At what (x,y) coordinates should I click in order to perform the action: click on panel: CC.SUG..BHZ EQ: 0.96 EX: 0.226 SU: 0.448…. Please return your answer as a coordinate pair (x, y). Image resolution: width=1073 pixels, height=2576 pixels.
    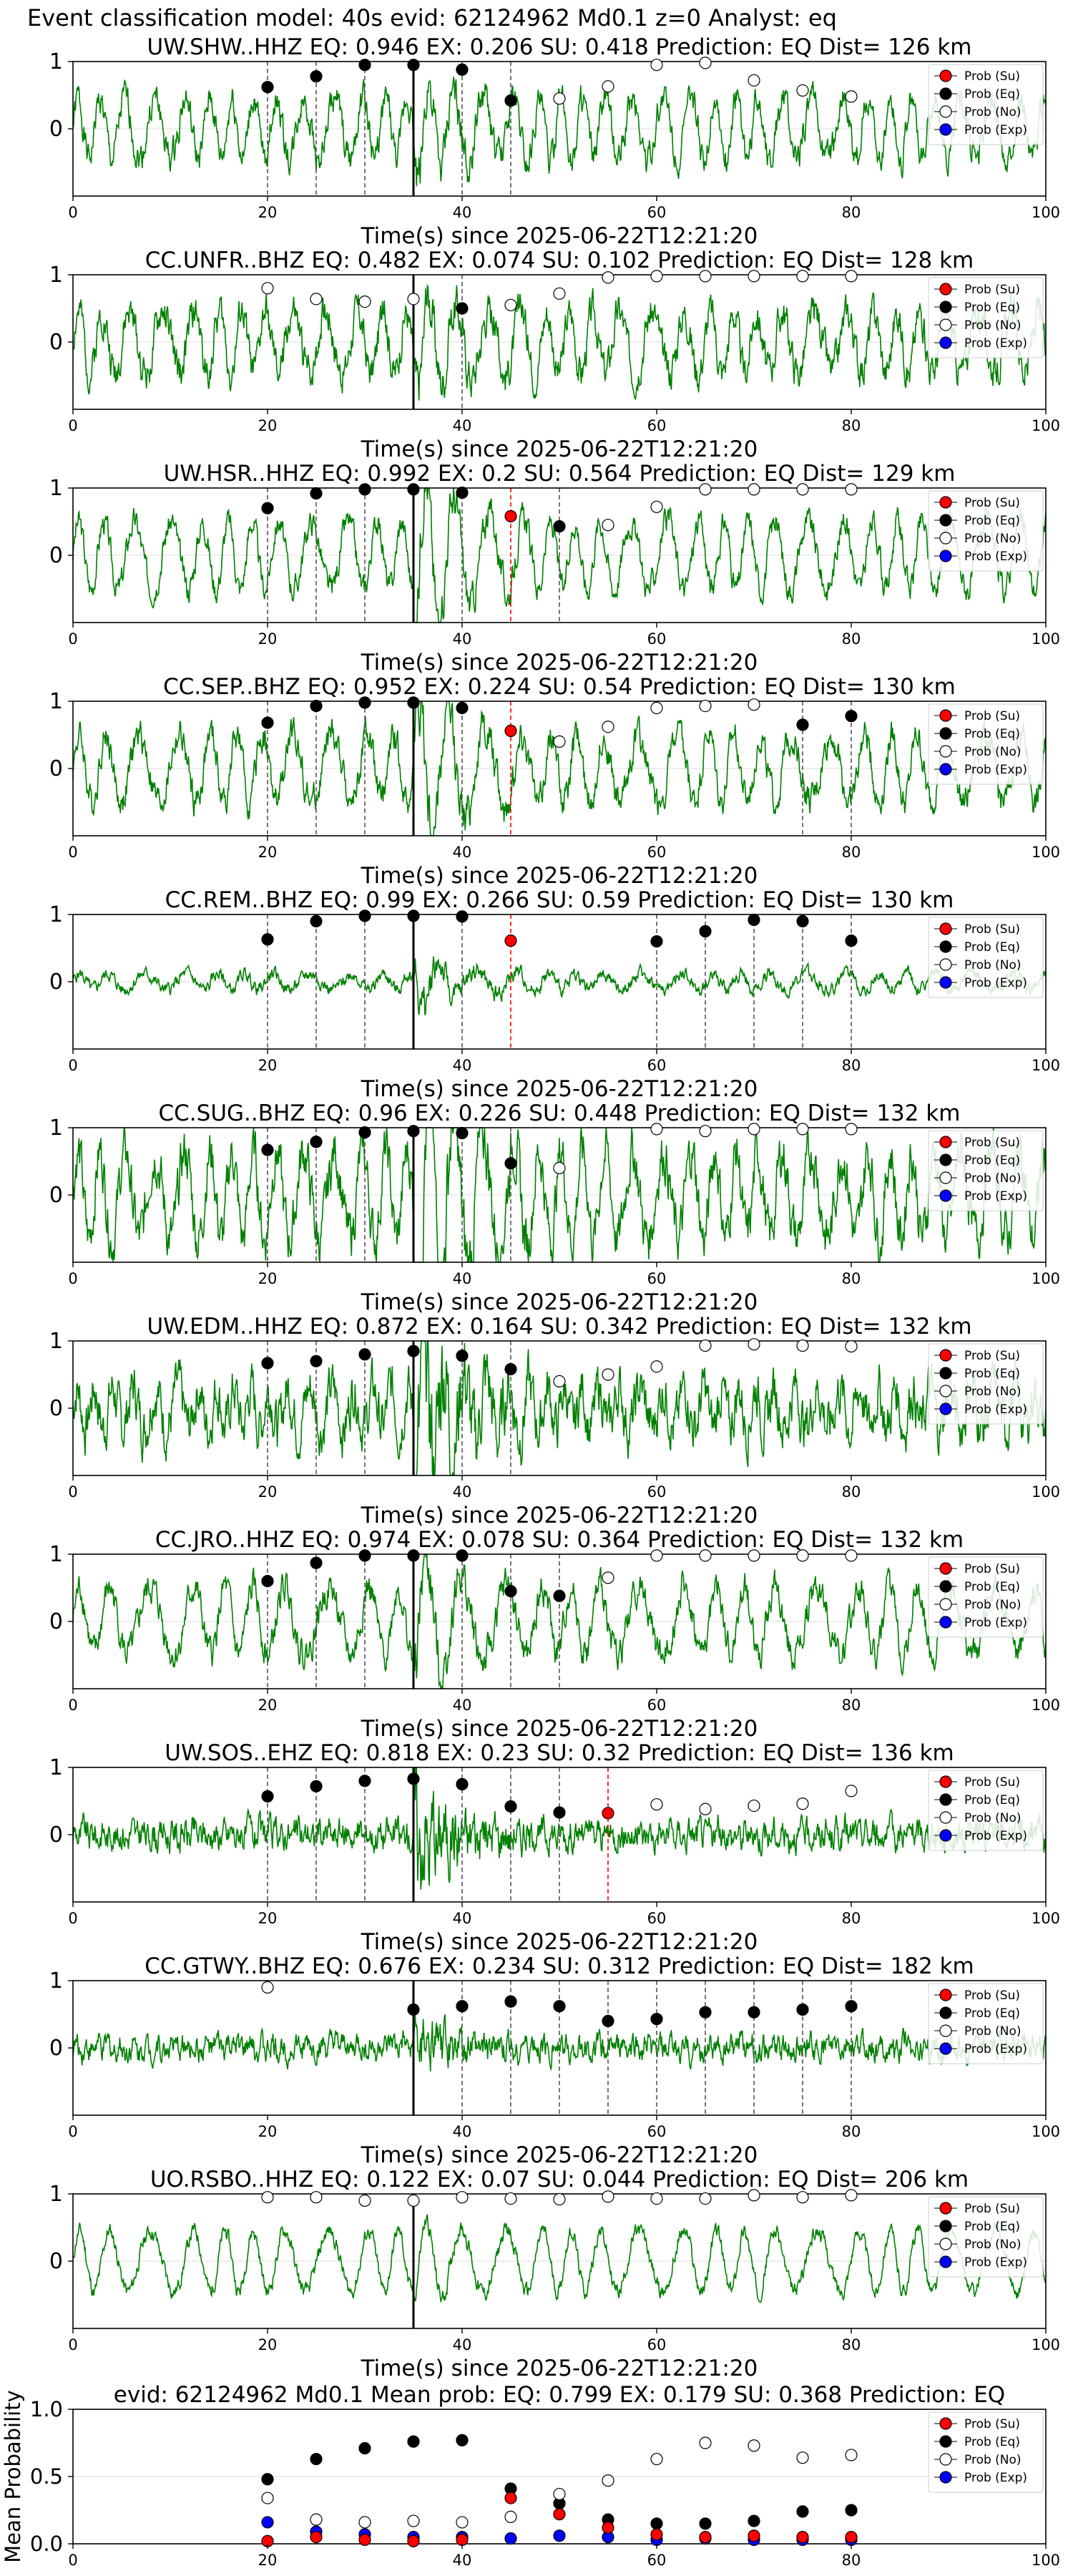
    Looking at the image, I should click on (554, 1208).